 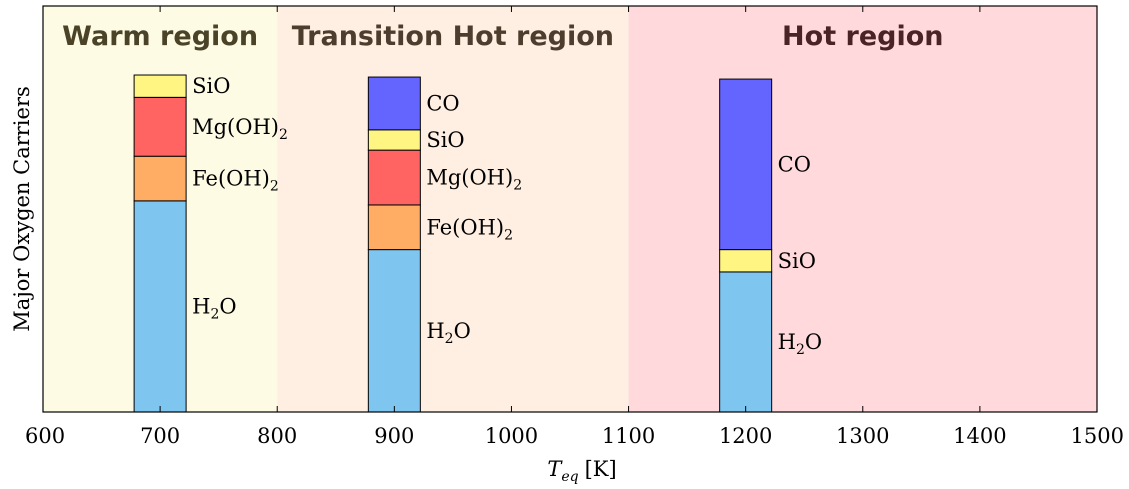 I want to click on segment-label-1-2: Mg(OH)2, so click(x=474, y=180).